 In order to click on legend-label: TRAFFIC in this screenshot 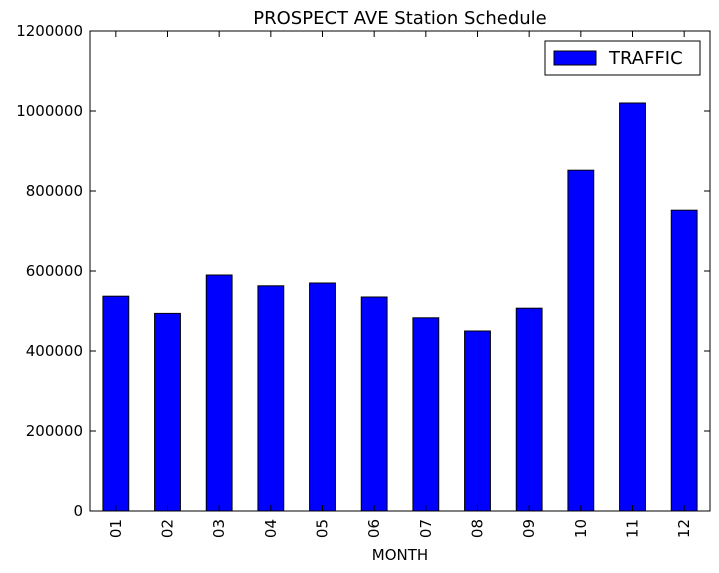, I will do `click(645, 58)`.